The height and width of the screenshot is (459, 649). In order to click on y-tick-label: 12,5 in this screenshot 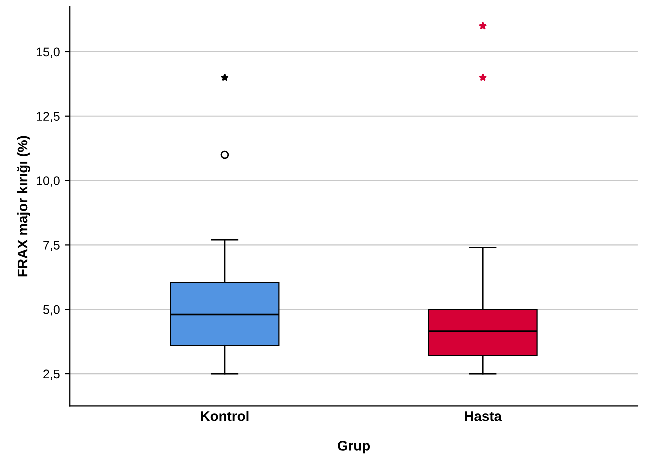, I will do `click(48, 117)`.